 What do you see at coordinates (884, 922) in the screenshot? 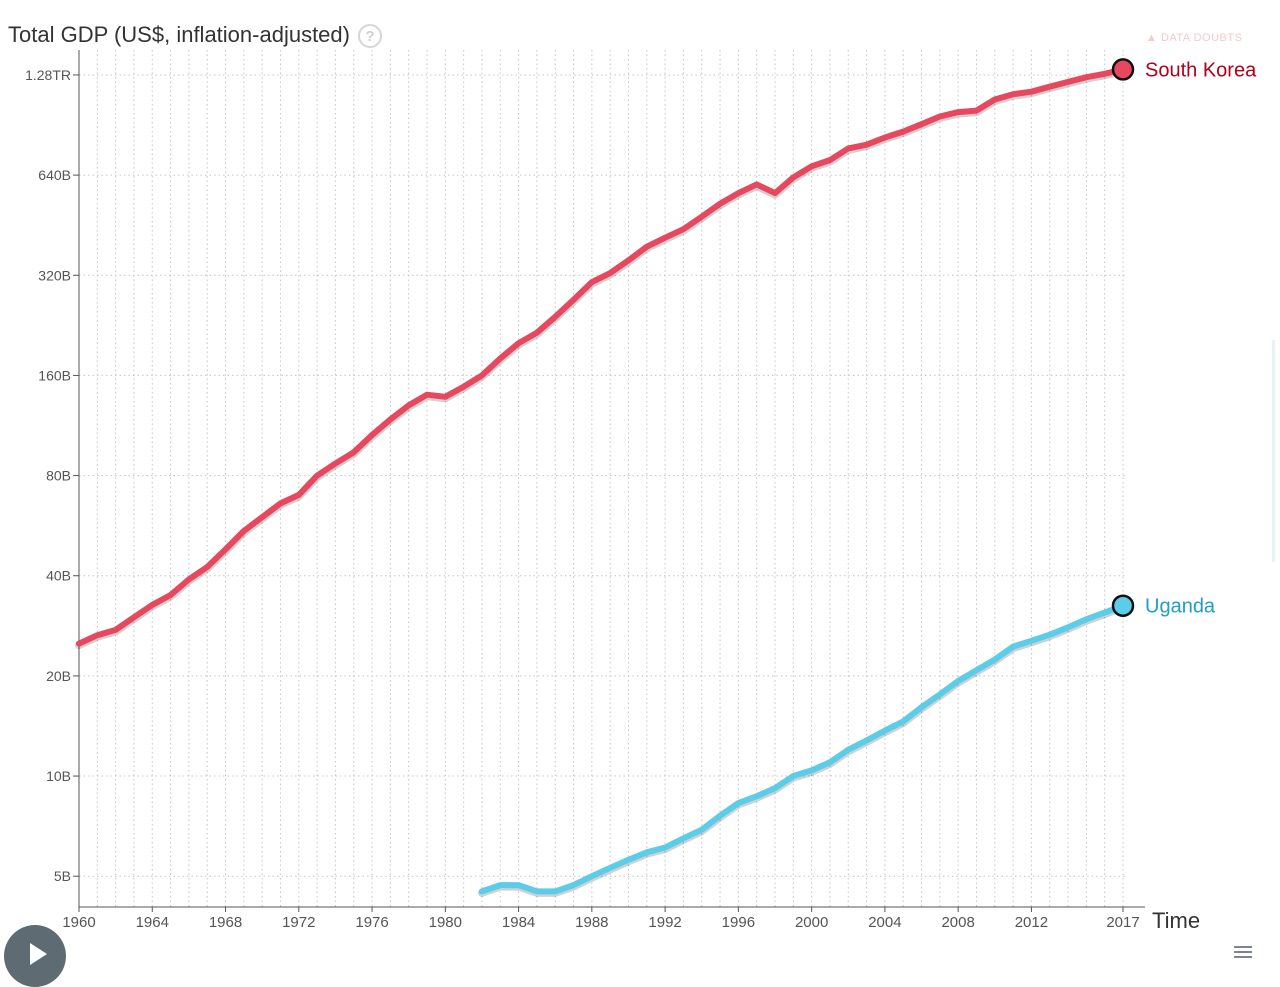
I see `x-tick-label: 2004` at bounding box center [884, 922].